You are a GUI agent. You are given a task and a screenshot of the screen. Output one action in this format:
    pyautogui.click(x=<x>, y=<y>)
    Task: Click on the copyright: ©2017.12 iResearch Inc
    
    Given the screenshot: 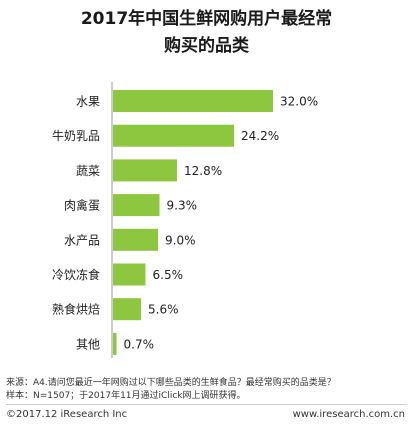 What is the action you would take?
    pyautogui.click(x=67, y=414)
    